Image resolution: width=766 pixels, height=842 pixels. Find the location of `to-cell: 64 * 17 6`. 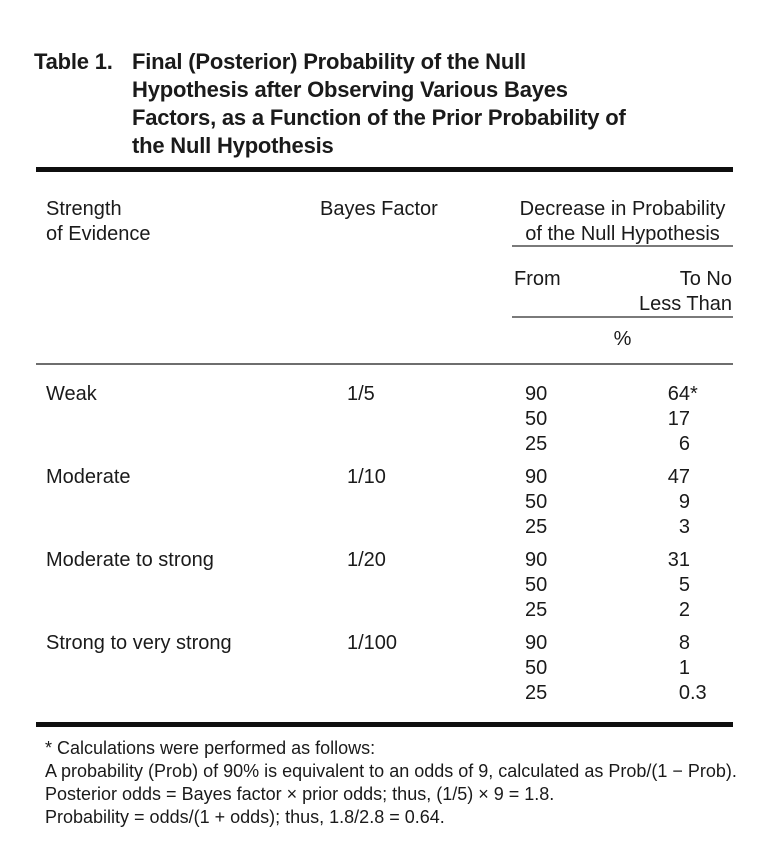

to-cell: 64 * 17 6 is located at coordinates (653, 419).